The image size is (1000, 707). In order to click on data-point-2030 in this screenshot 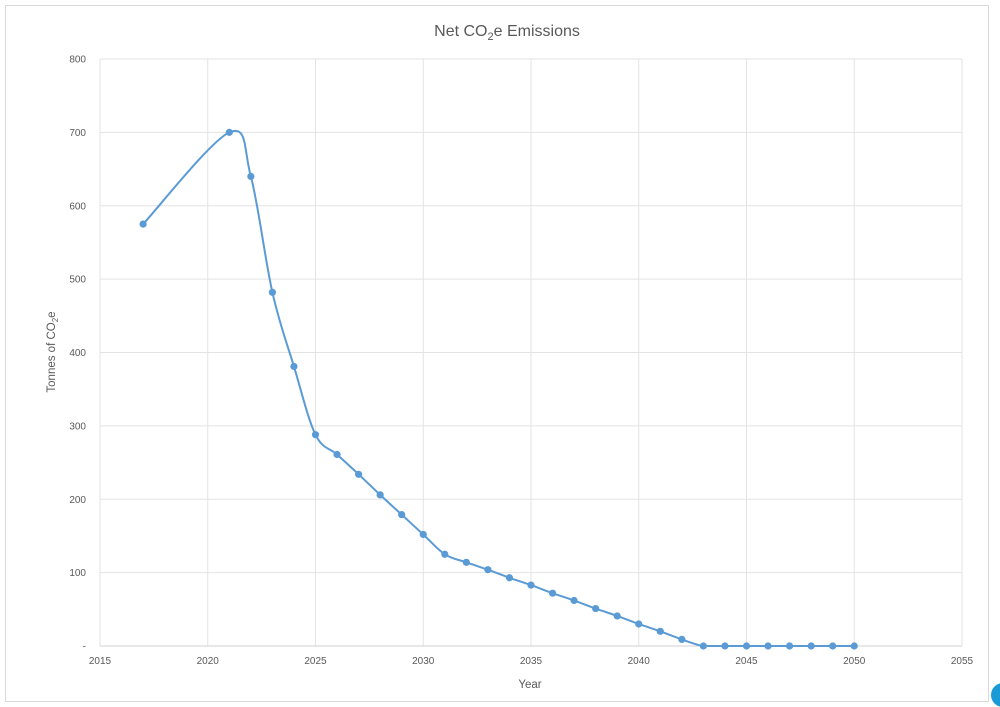, I will do `click(423, 534)`.